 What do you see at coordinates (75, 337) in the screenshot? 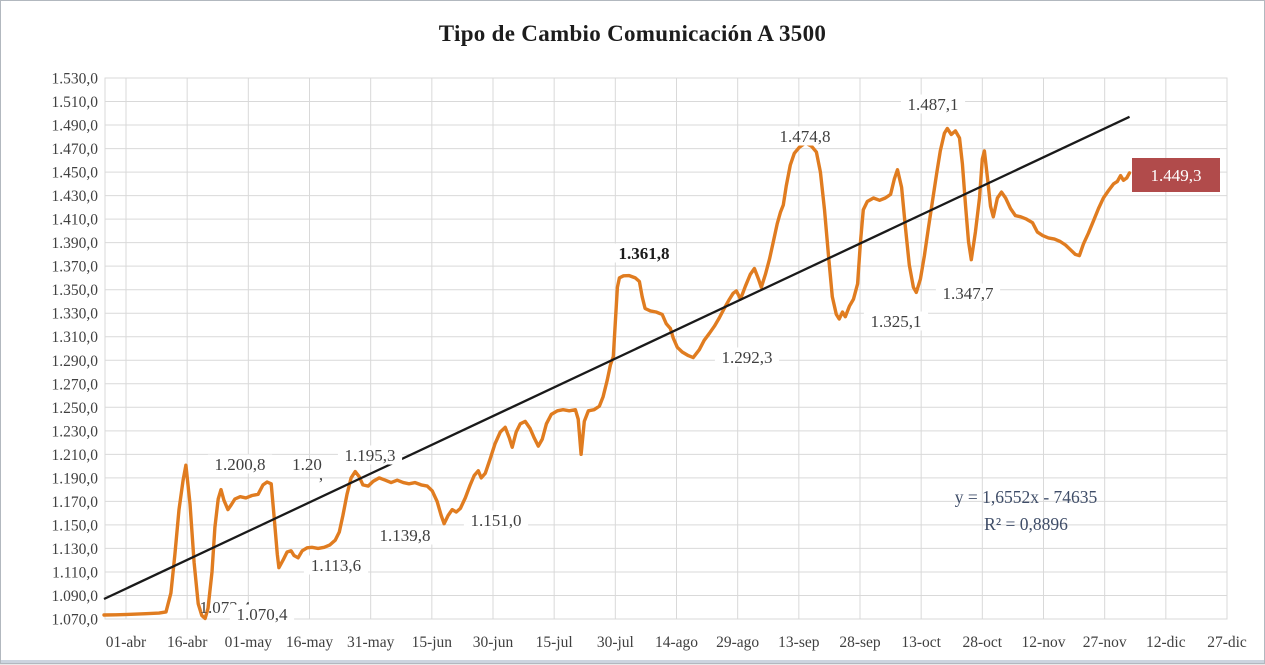
I see `y-tick-label: 1.310,0` at bounding box center [75, 337].